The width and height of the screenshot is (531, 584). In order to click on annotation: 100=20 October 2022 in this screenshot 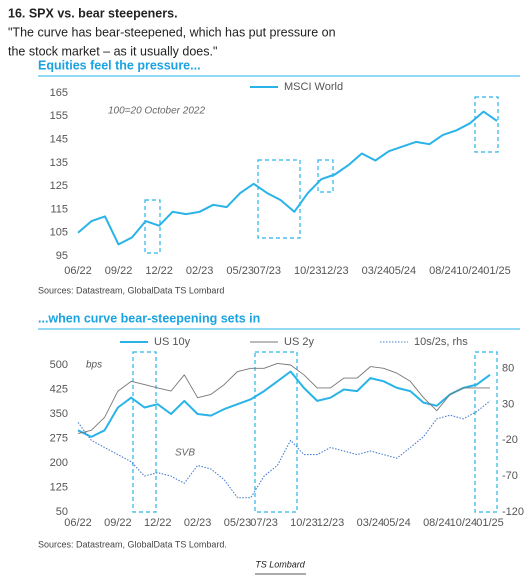, I will do `click(156, 111)`.